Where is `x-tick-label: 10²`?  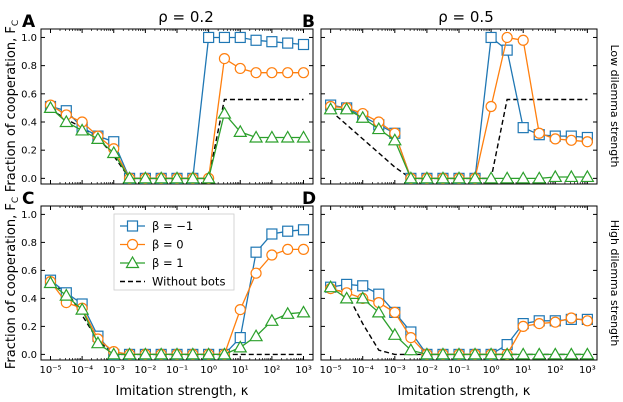 x-tick-label: 10² is located at coordinates (555, 370).